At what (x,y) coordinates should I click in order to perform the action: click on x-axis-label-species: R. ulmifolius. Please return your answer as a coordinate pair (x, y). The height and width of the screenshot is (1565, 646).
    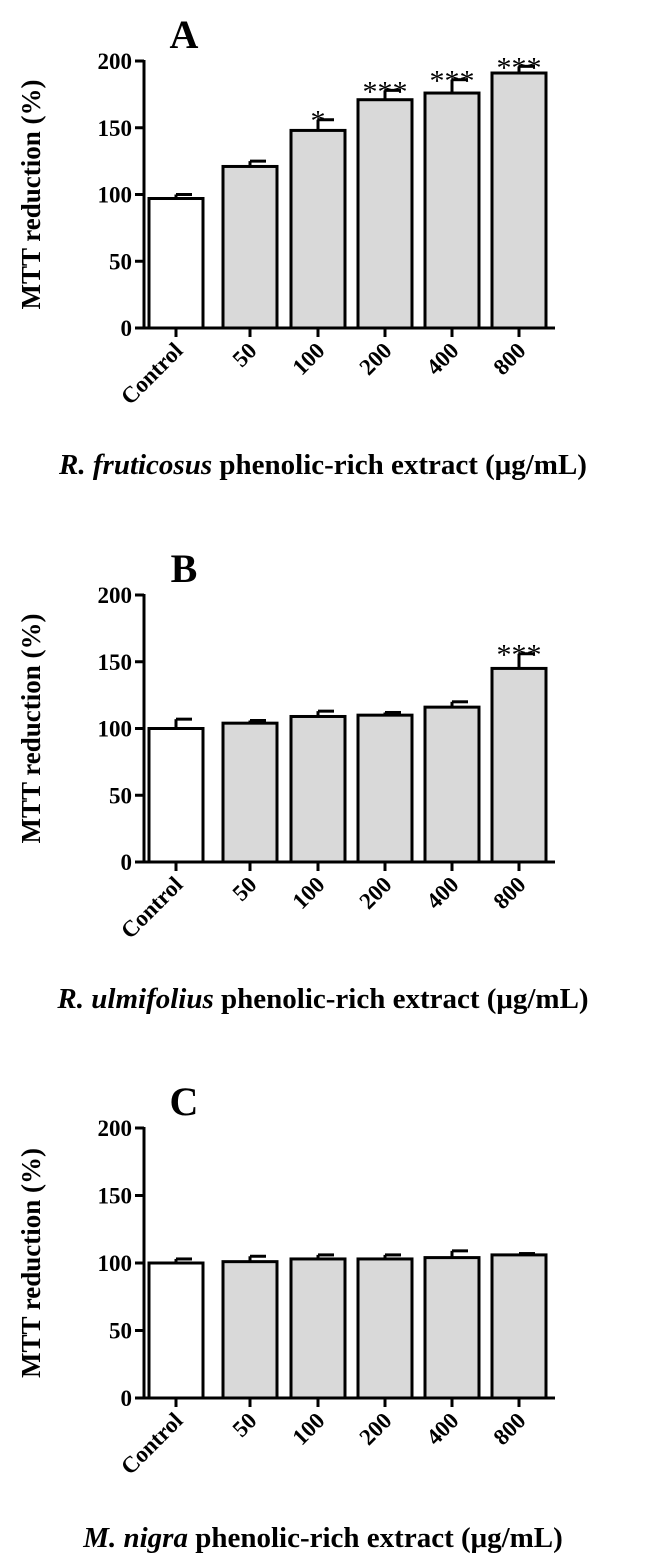
    Looking at the image, I should click on (134, 999).